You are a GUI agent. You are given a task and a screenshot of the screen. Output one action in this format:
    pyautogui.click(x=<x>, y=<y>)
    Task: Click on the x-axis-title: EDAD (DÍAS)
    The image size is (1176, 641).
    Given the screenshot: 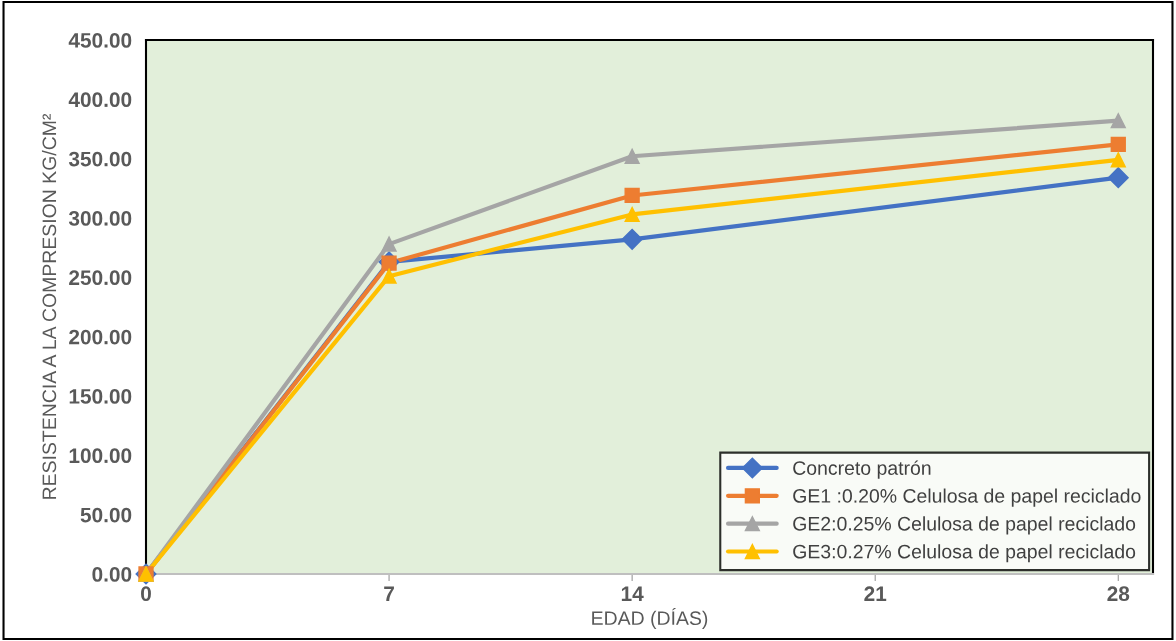 What is the action you would take?
    pyautogui.click(x=650, y=618)
    